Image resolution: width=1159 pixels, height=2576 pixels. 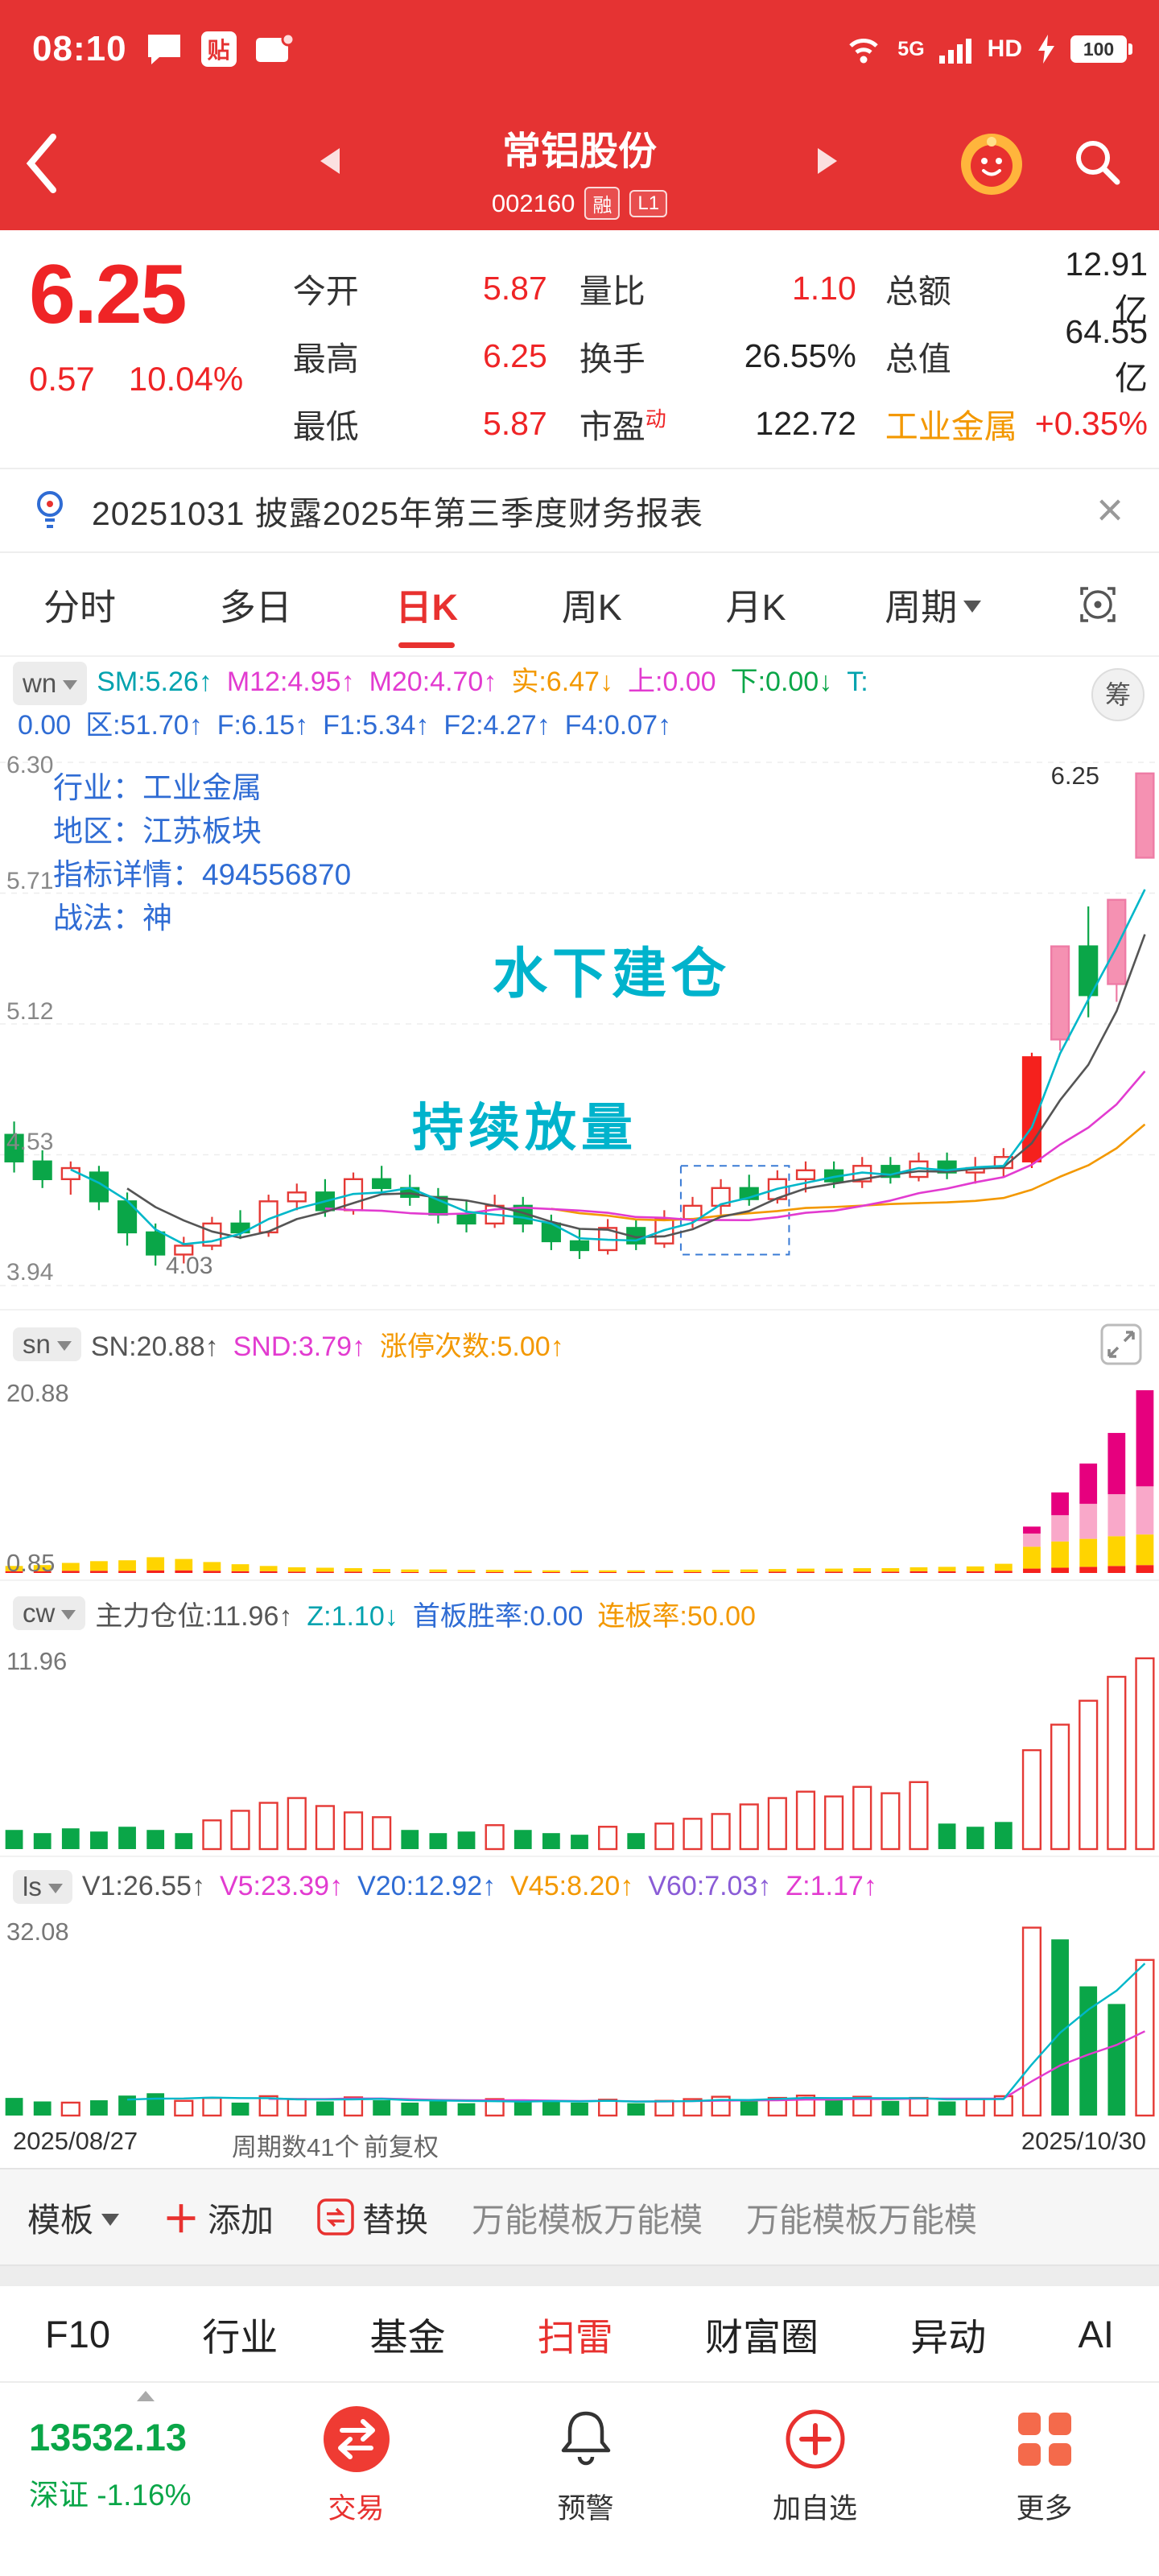 I want to click on nav-alert: 预警, so click(x=585, y=2464).